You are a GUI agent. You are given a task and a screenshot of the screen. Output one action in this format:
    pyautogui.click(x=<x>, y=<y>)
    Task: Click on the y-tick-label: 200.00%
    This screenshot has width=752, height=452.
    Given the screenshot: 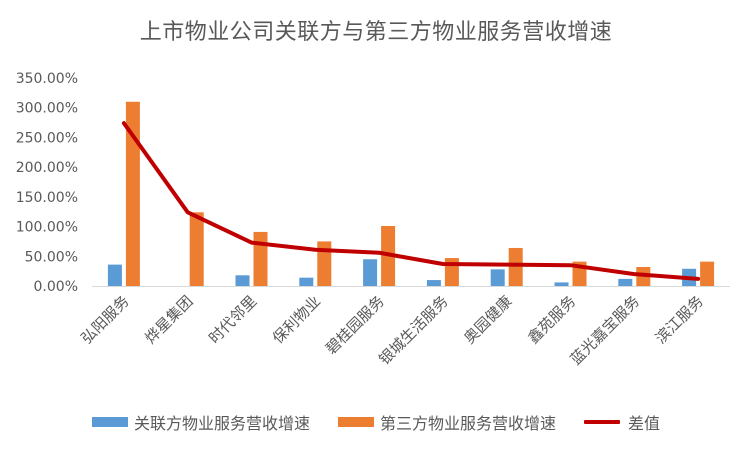 What is the action you would take?
    pyautogui.click(x=47, y=168)
    